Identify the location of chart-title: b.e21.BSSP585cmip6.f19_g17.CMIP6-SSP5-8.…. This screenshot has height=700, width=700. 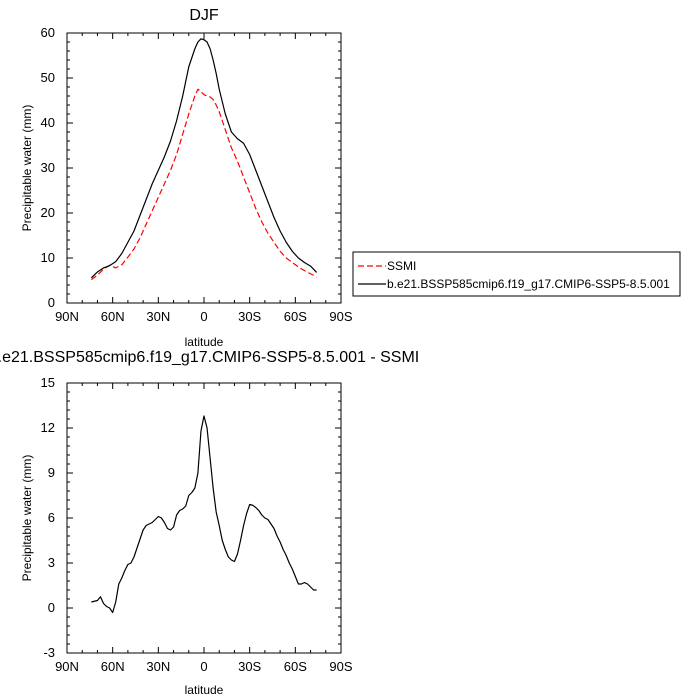
(209, 357).